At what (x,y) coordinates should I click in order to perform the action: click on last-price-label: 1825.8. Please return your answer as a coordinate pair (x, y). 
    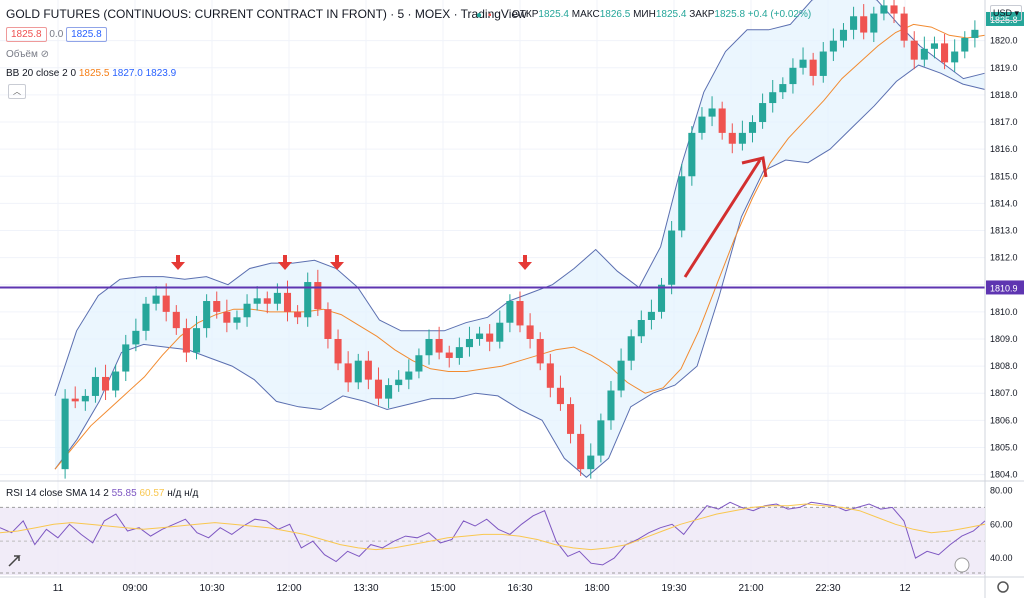
    Looking at the image, I should click on (1004, 20).